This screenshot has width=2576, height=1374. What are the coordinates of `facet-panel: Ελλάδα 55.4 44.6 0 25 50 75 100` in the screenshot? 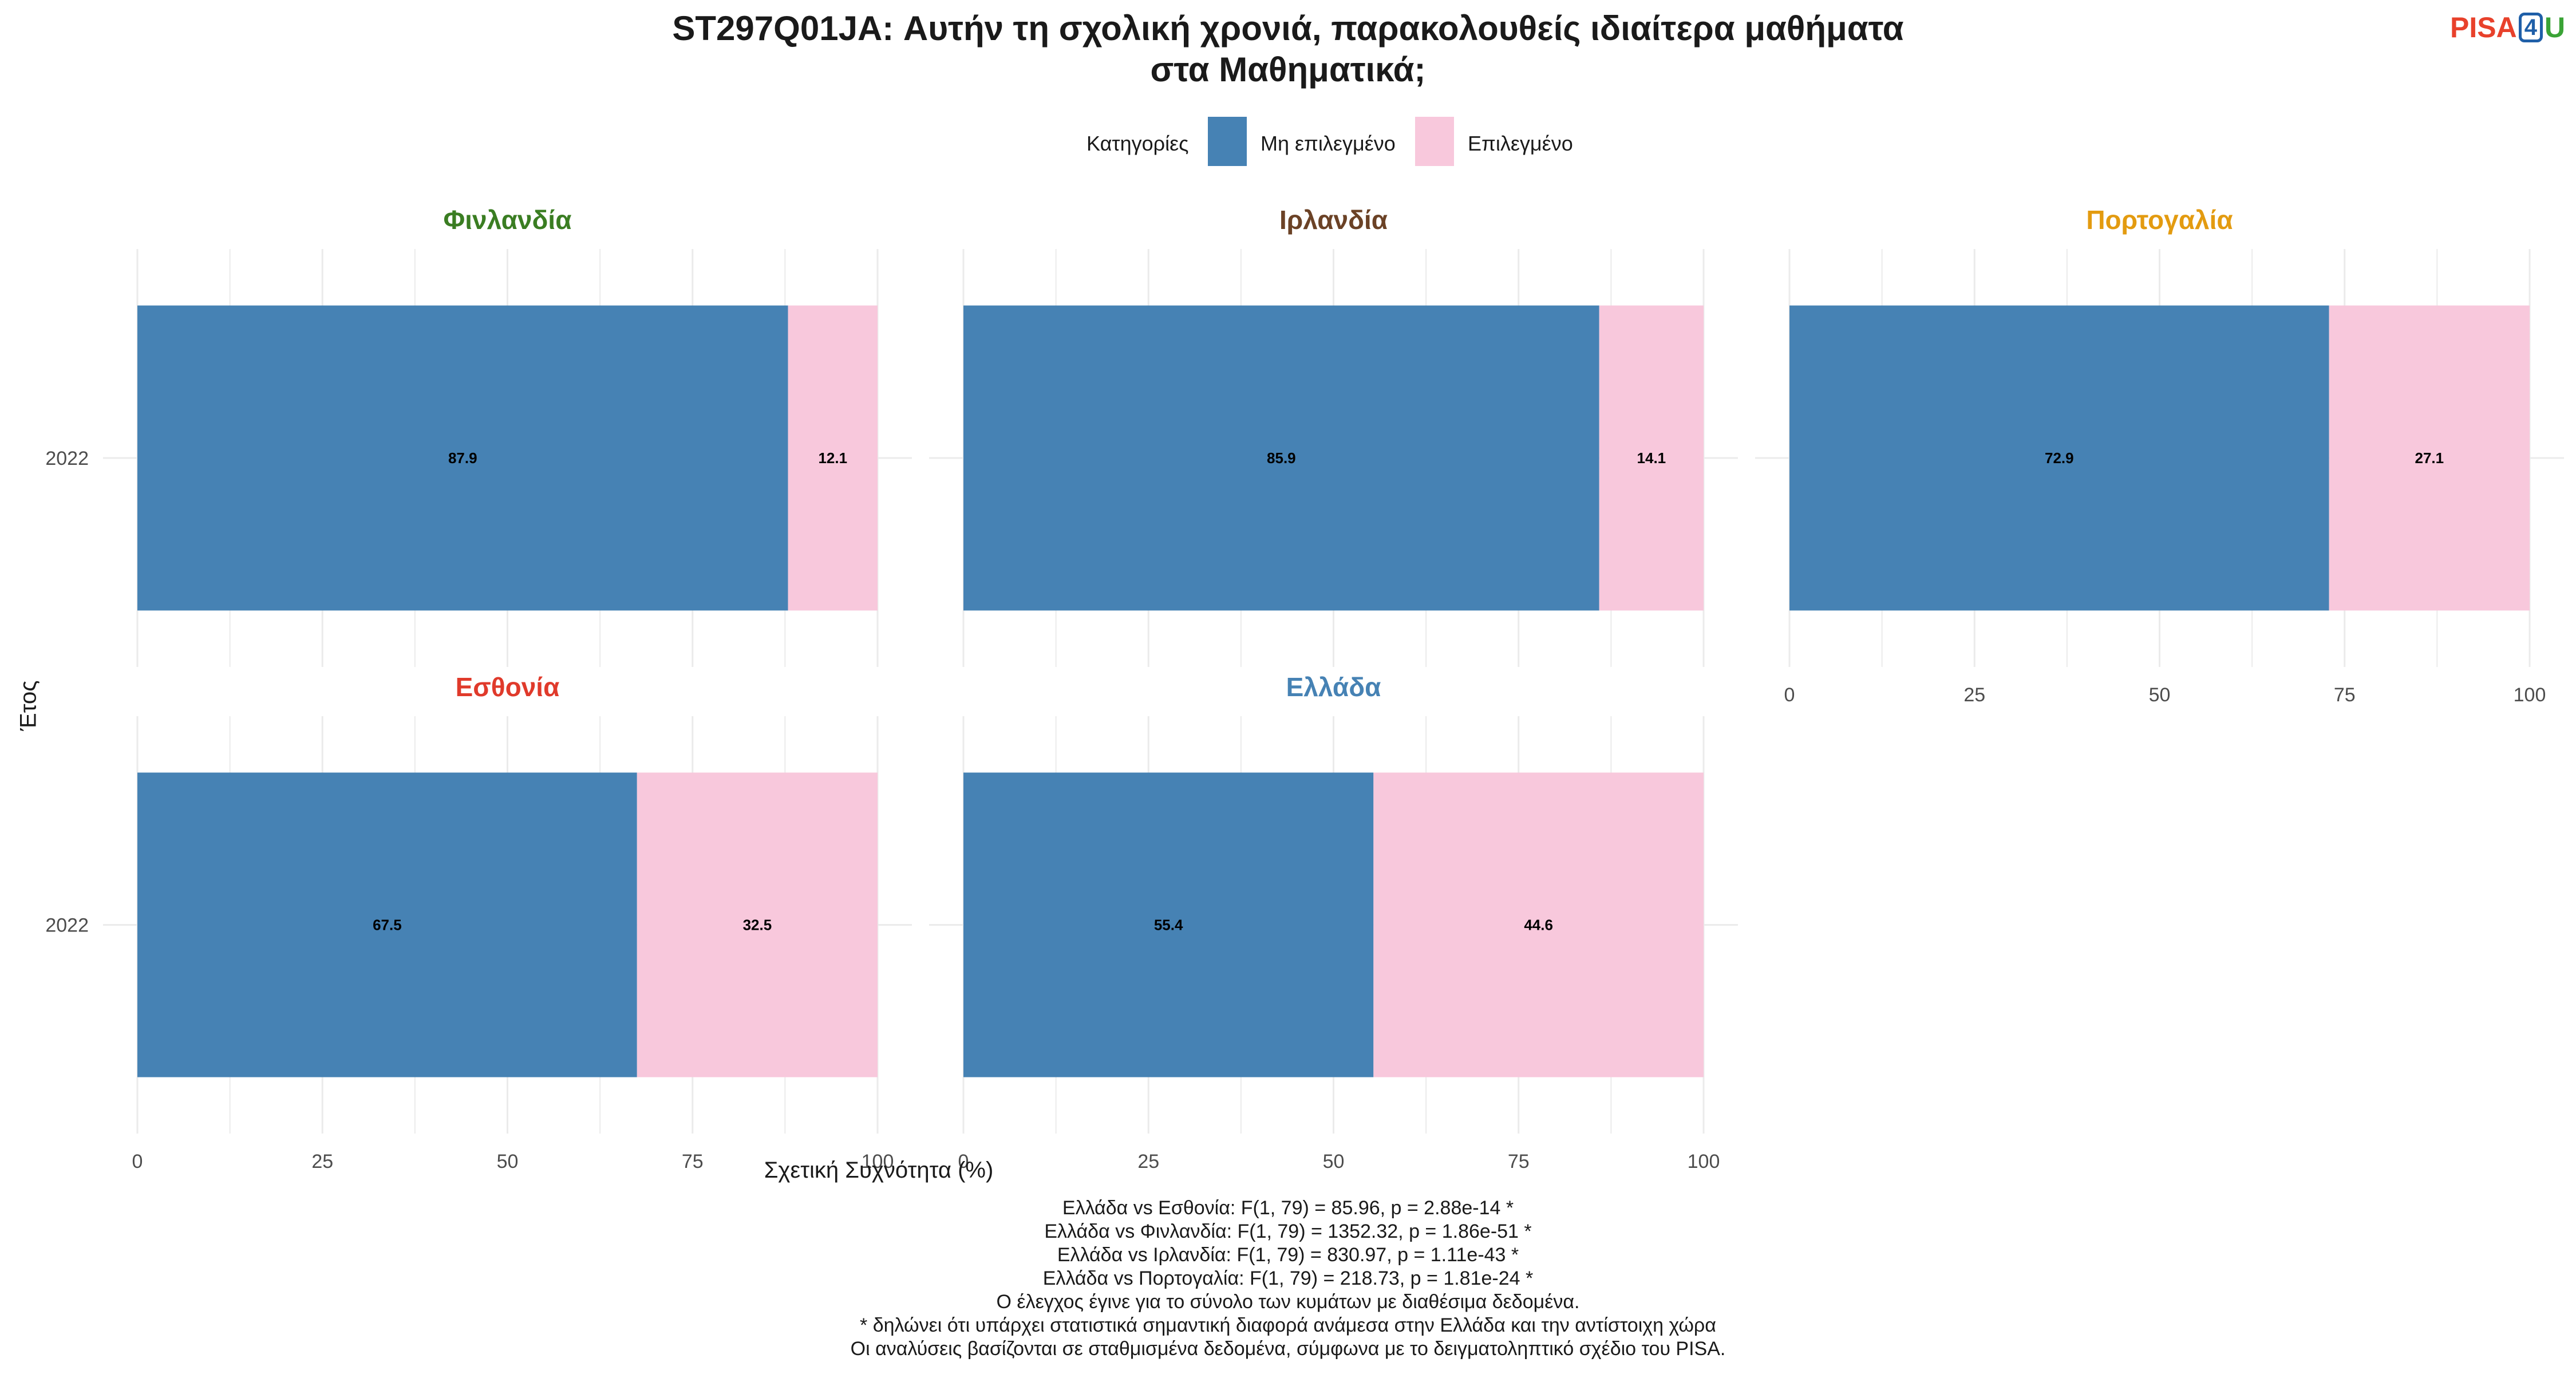 It's located at (1333, 922).